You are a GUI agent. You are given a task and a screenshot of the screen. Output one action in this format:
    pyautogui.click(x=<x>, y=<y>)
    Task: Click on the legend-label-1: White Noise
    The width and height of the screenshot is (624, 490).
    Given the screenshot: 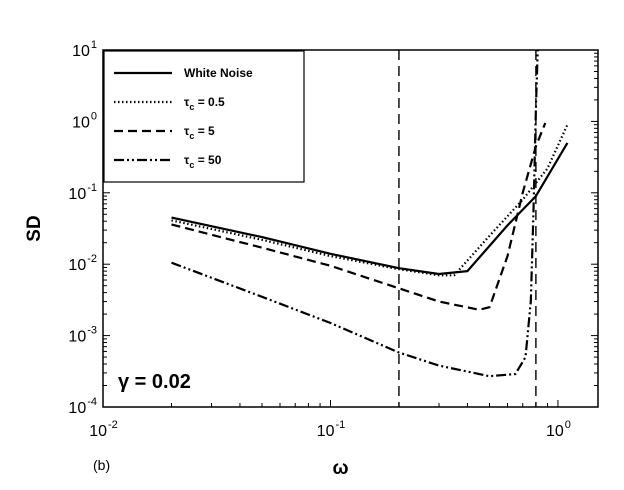 What is the action you would take?
    pyautogui.click(x=218, y=73)
    